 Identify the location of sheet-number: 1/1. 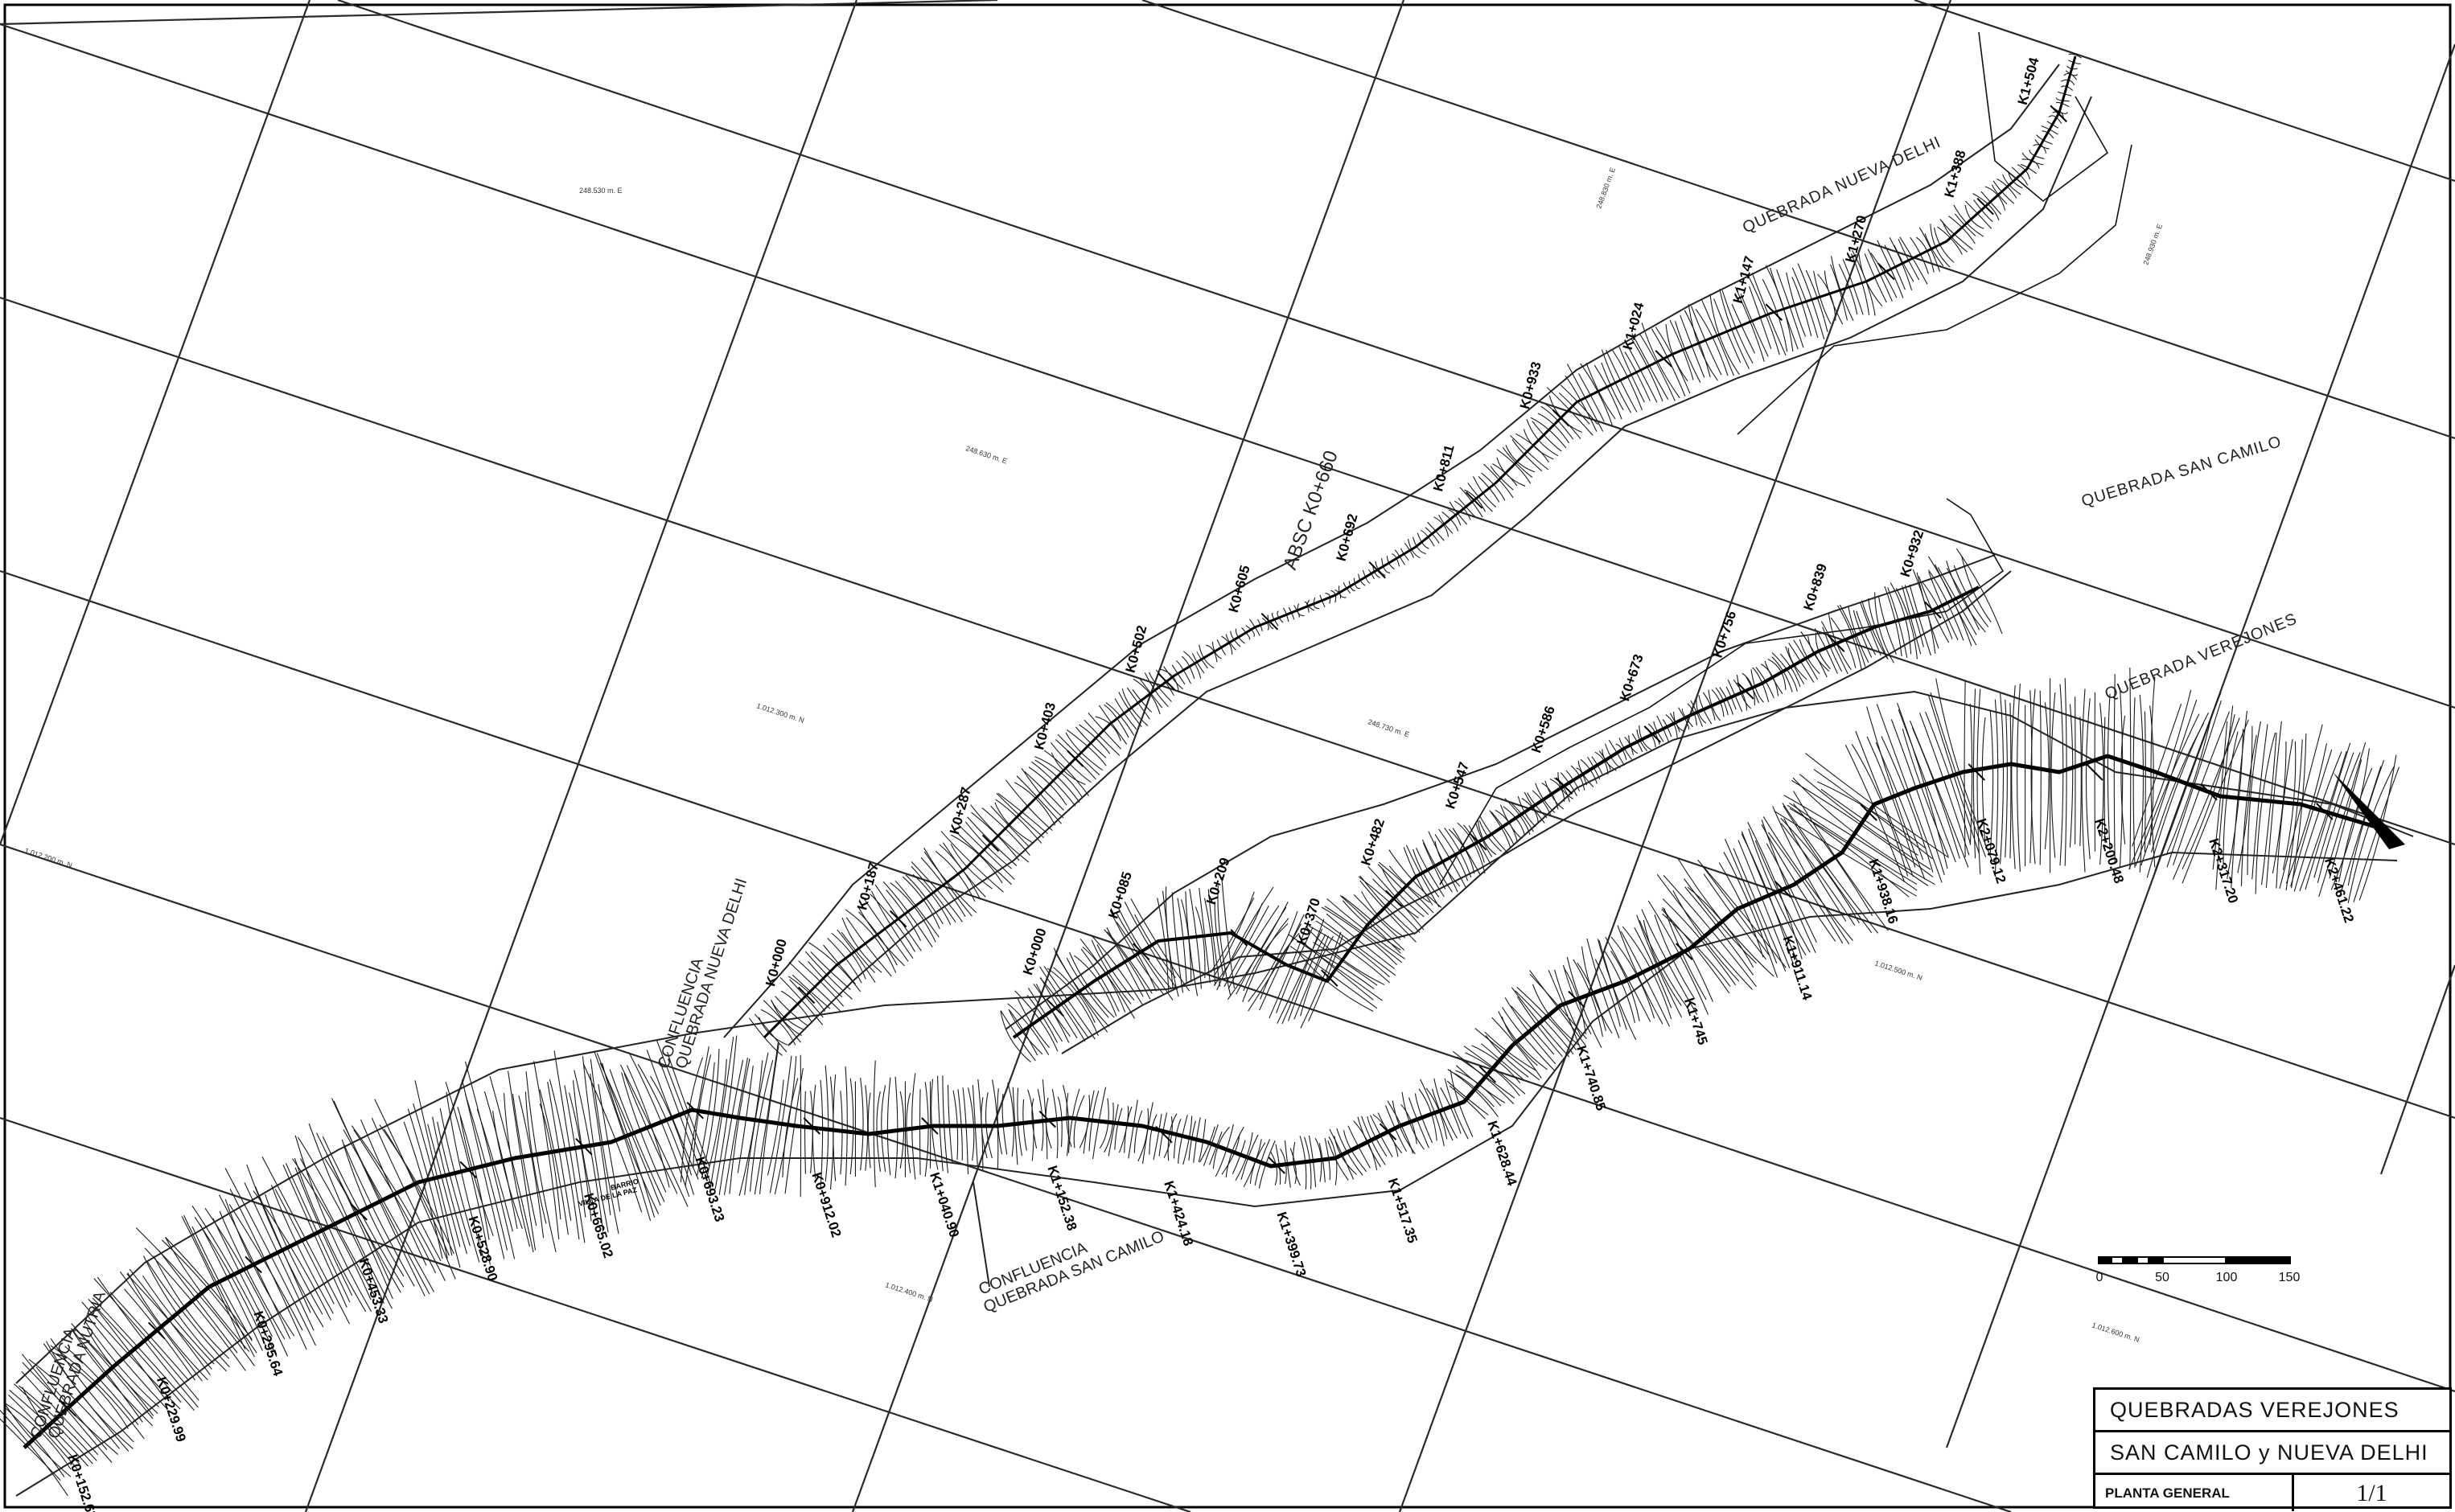
(2371, 1493).